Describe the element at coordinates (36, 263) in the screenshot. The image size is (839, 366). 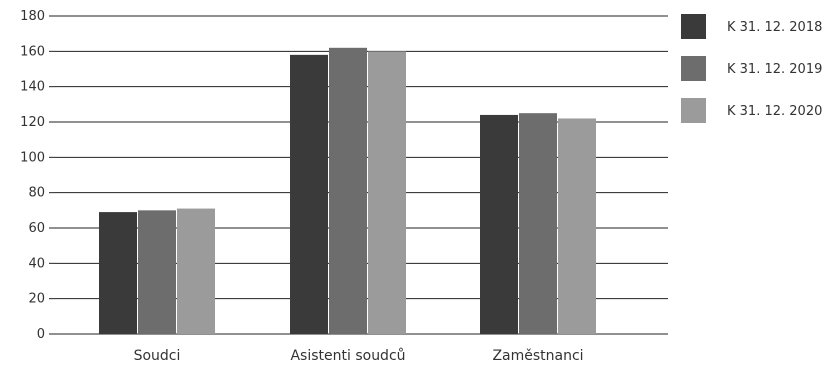
I see `y-tick-label: 40` at that location.